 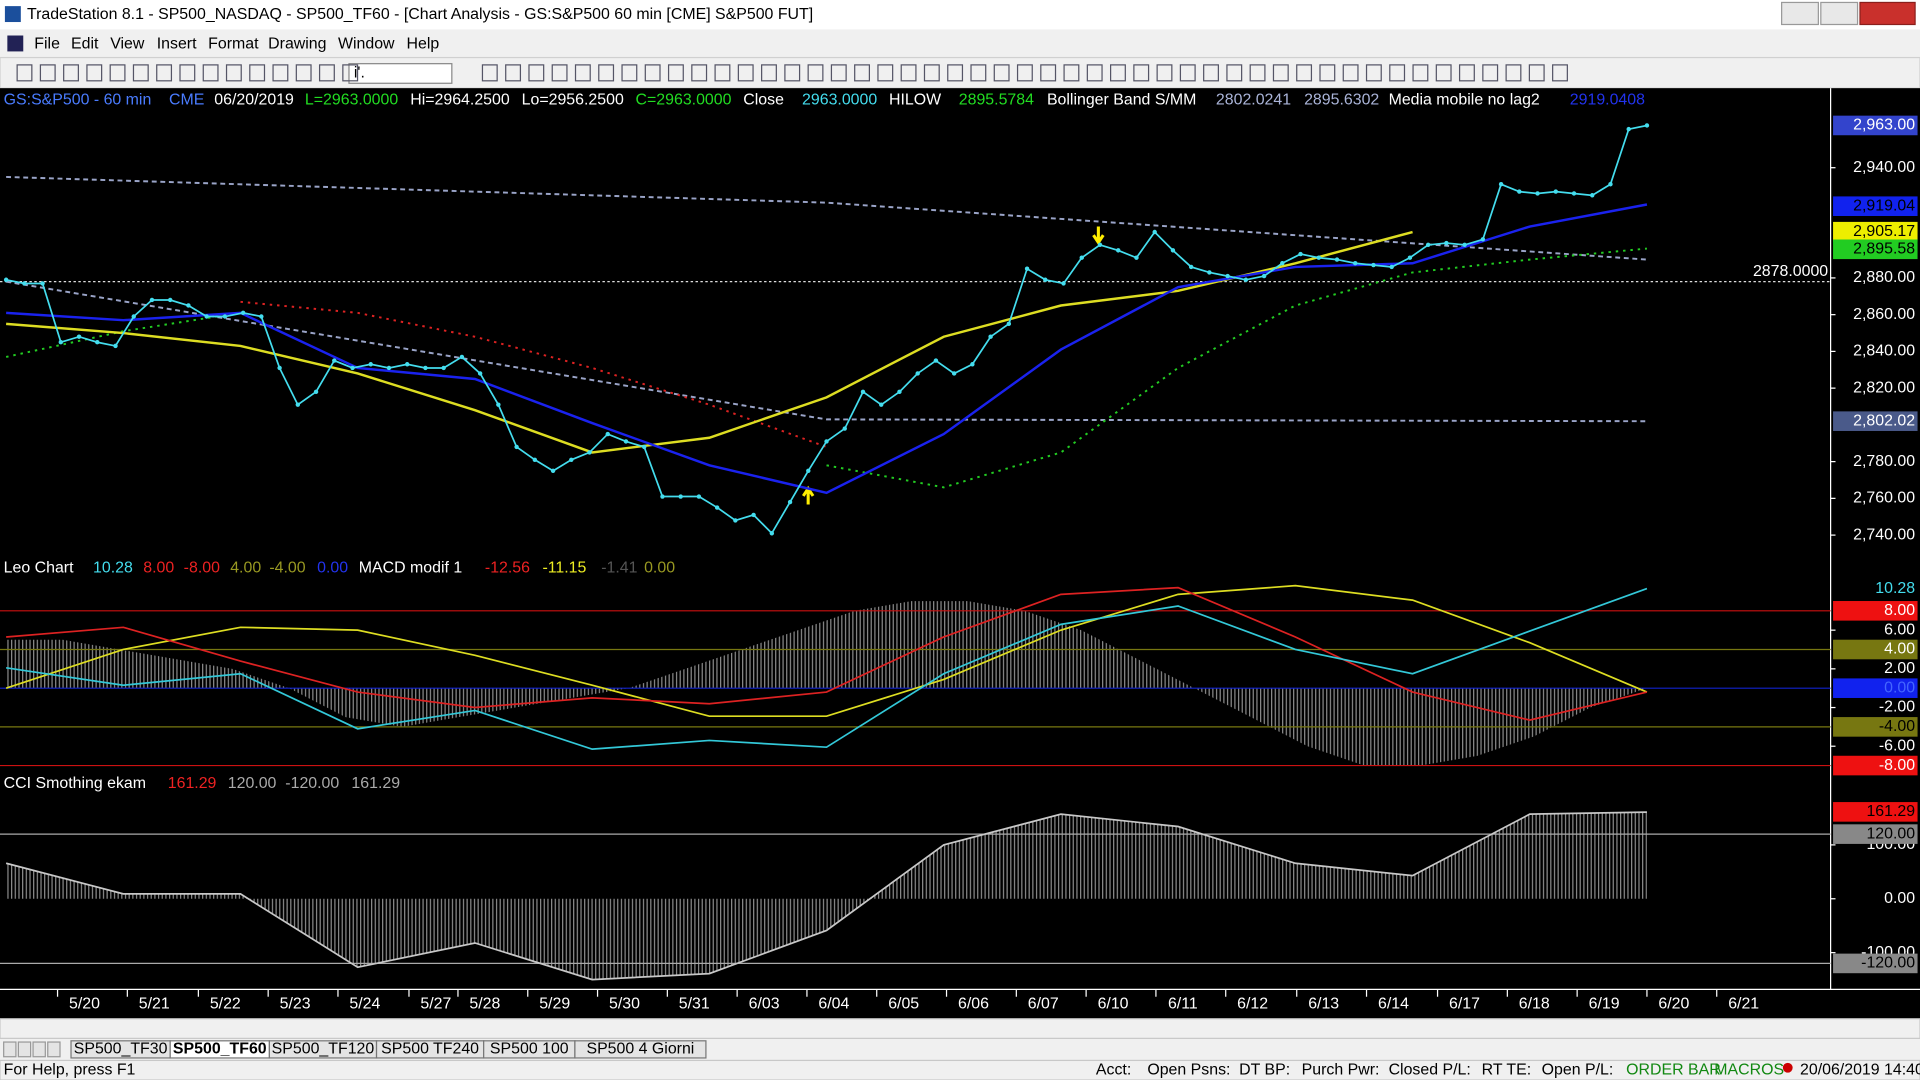 What do you see at coordinates (1464, 1003) in the screenshot?
I see `date-label: 6/17` at bounding box center [1464, 1003].